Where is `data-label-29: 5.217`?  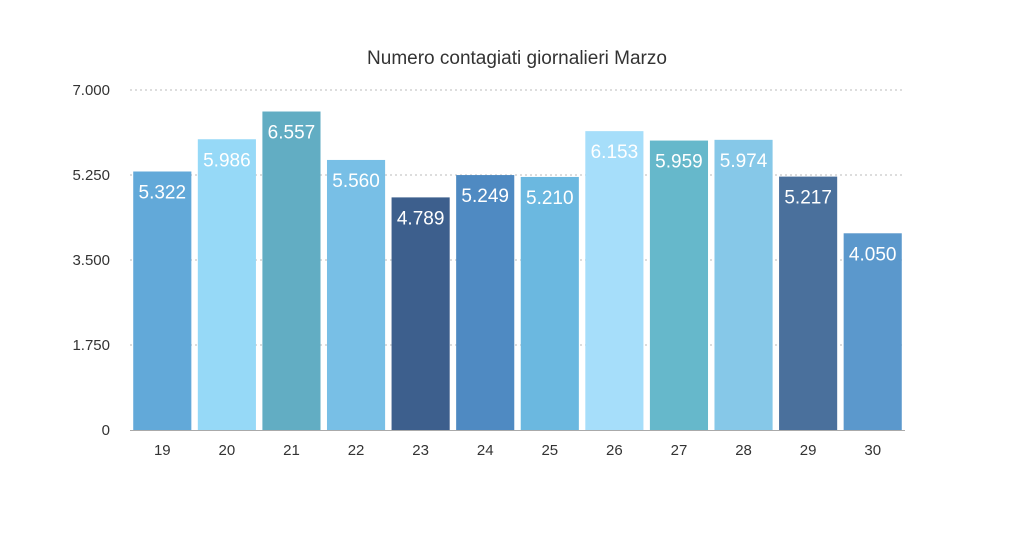
data-label-29: 5.217 is located at coordinates (808, 198).